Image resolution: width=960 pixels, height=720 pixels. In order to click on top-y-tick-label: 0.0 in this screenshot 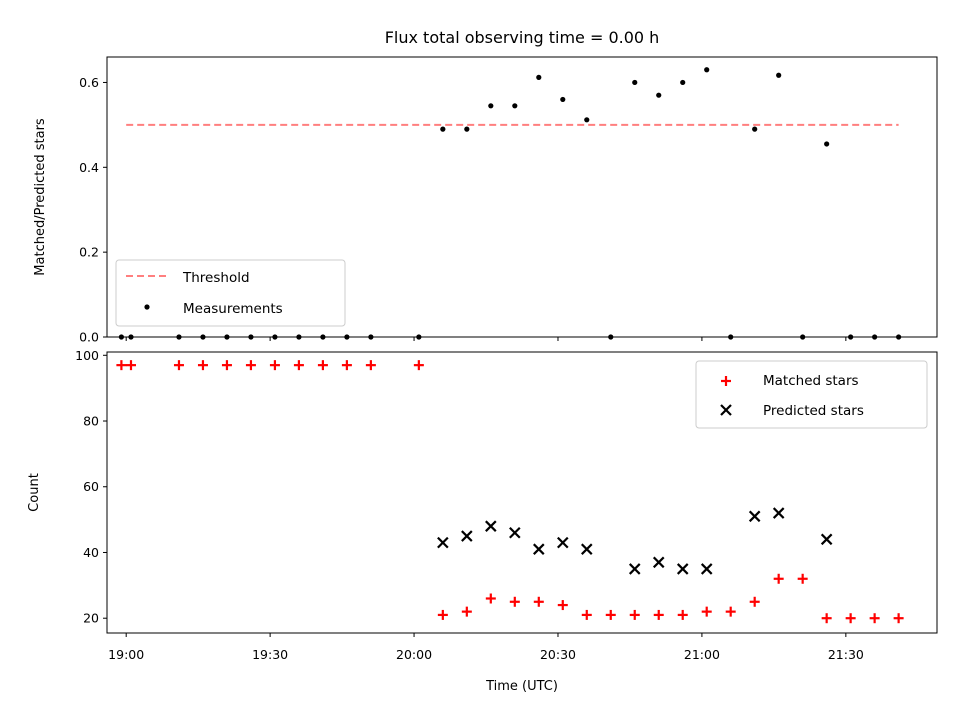, I will do `click(89, 337)`.